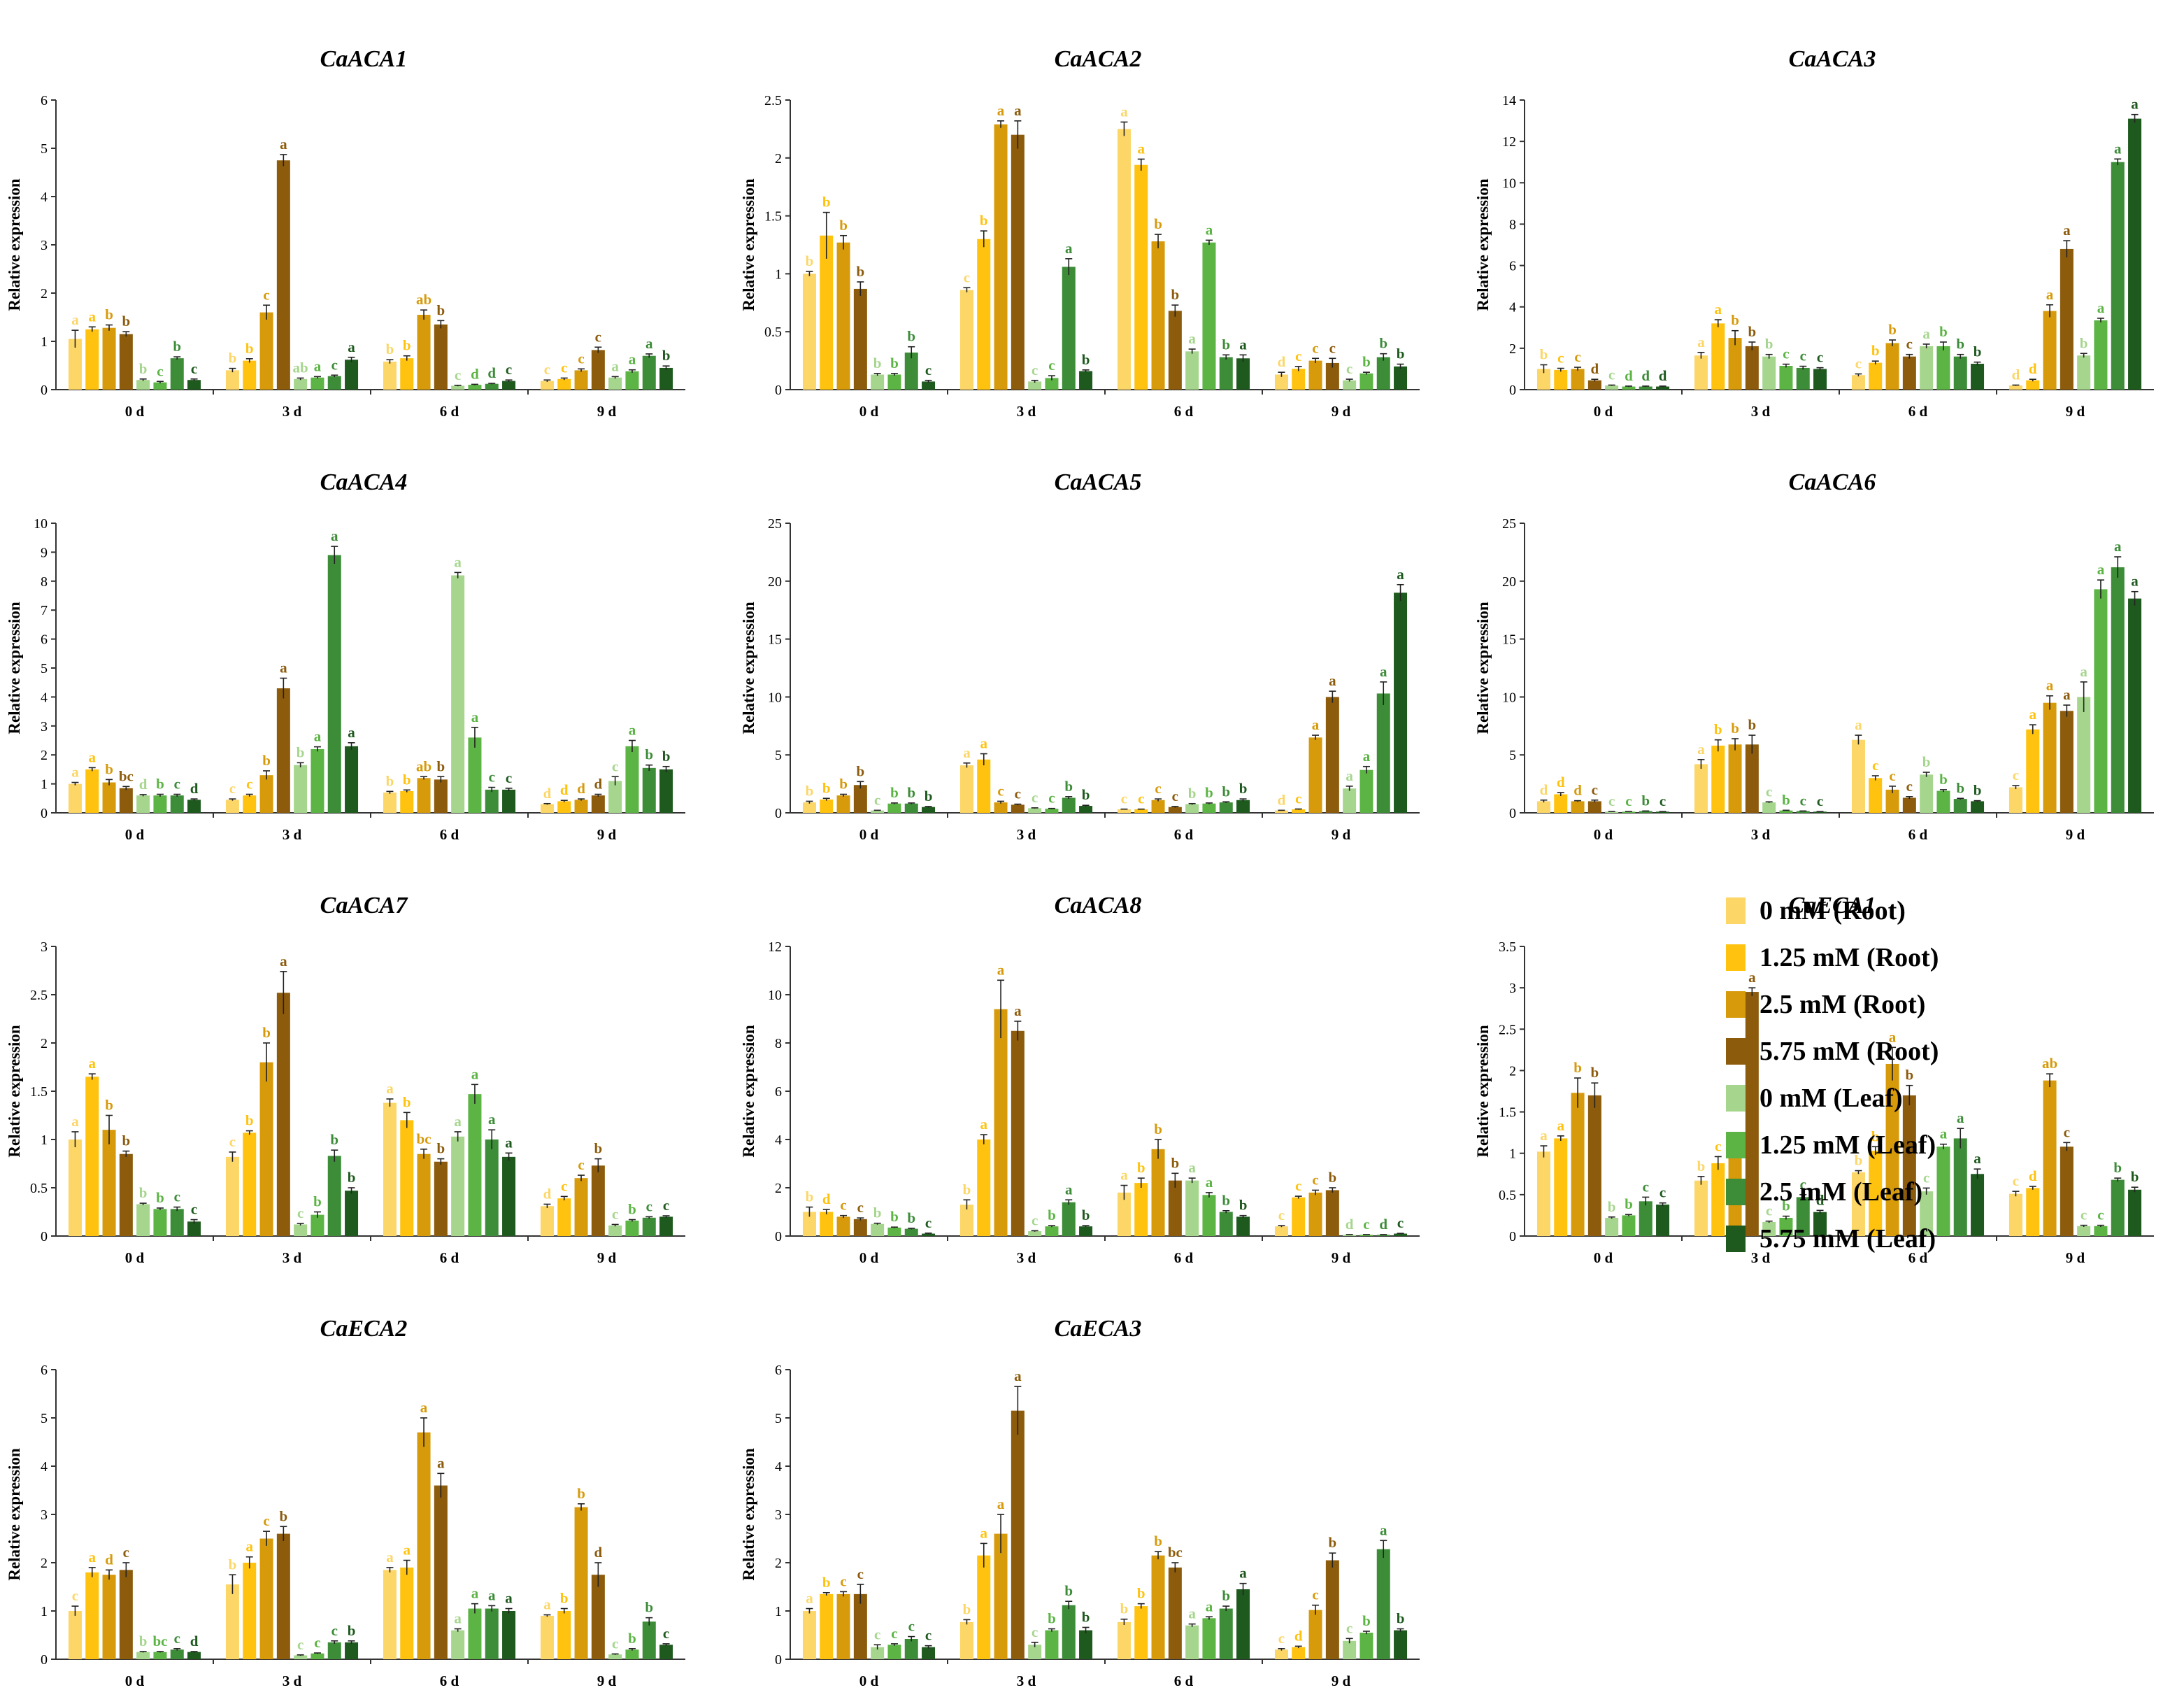 The height and width of the screenshot is (1704, 2184). I want to click on y-tick-label: 1, so click(45, 342).